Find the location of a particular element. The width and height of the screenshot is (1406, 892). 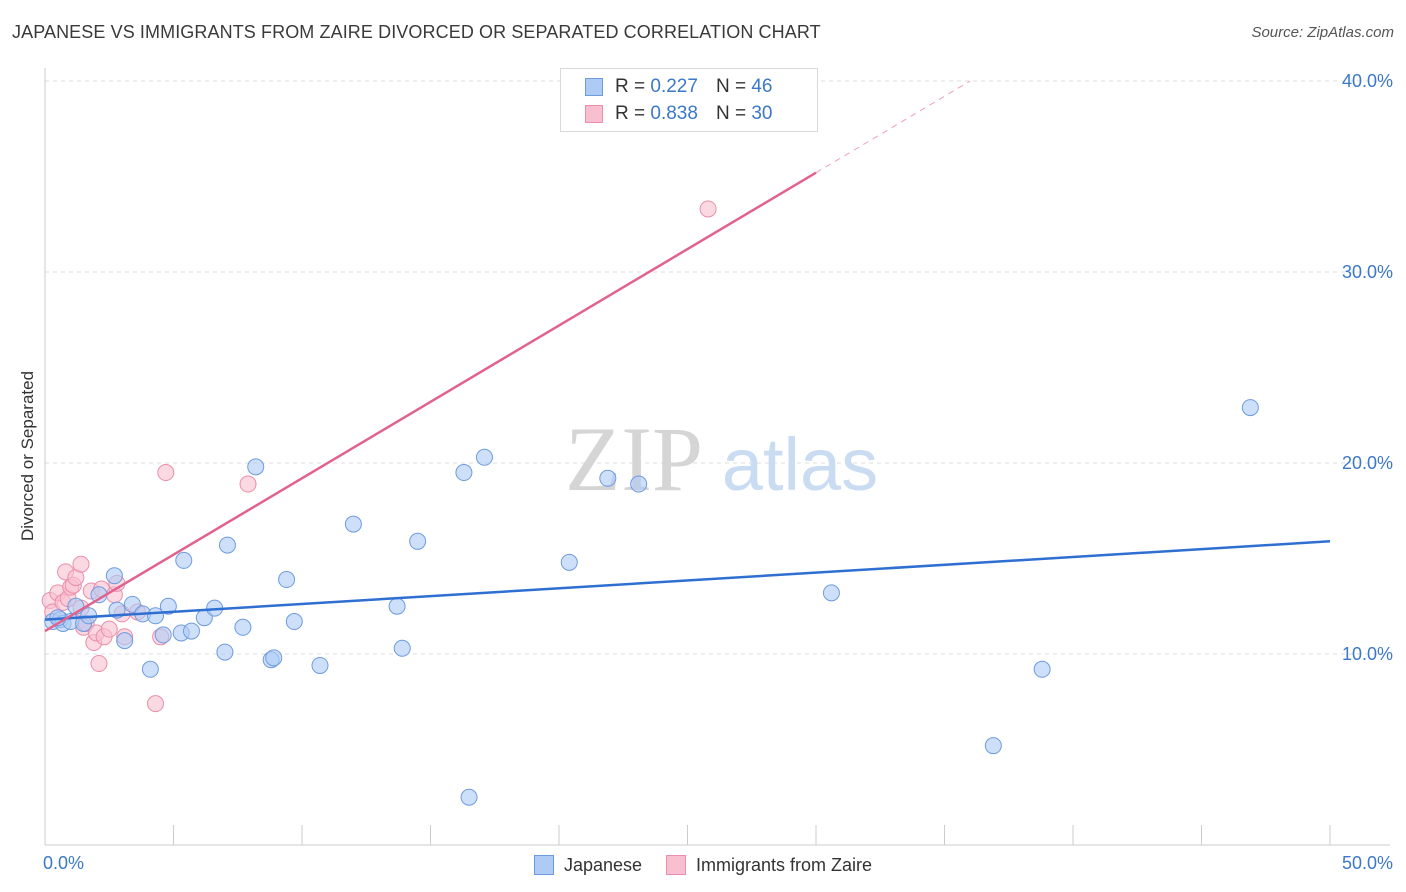

legend-row-zaire: R = 0.838 N = 30 is located at coordinates (678, 114).